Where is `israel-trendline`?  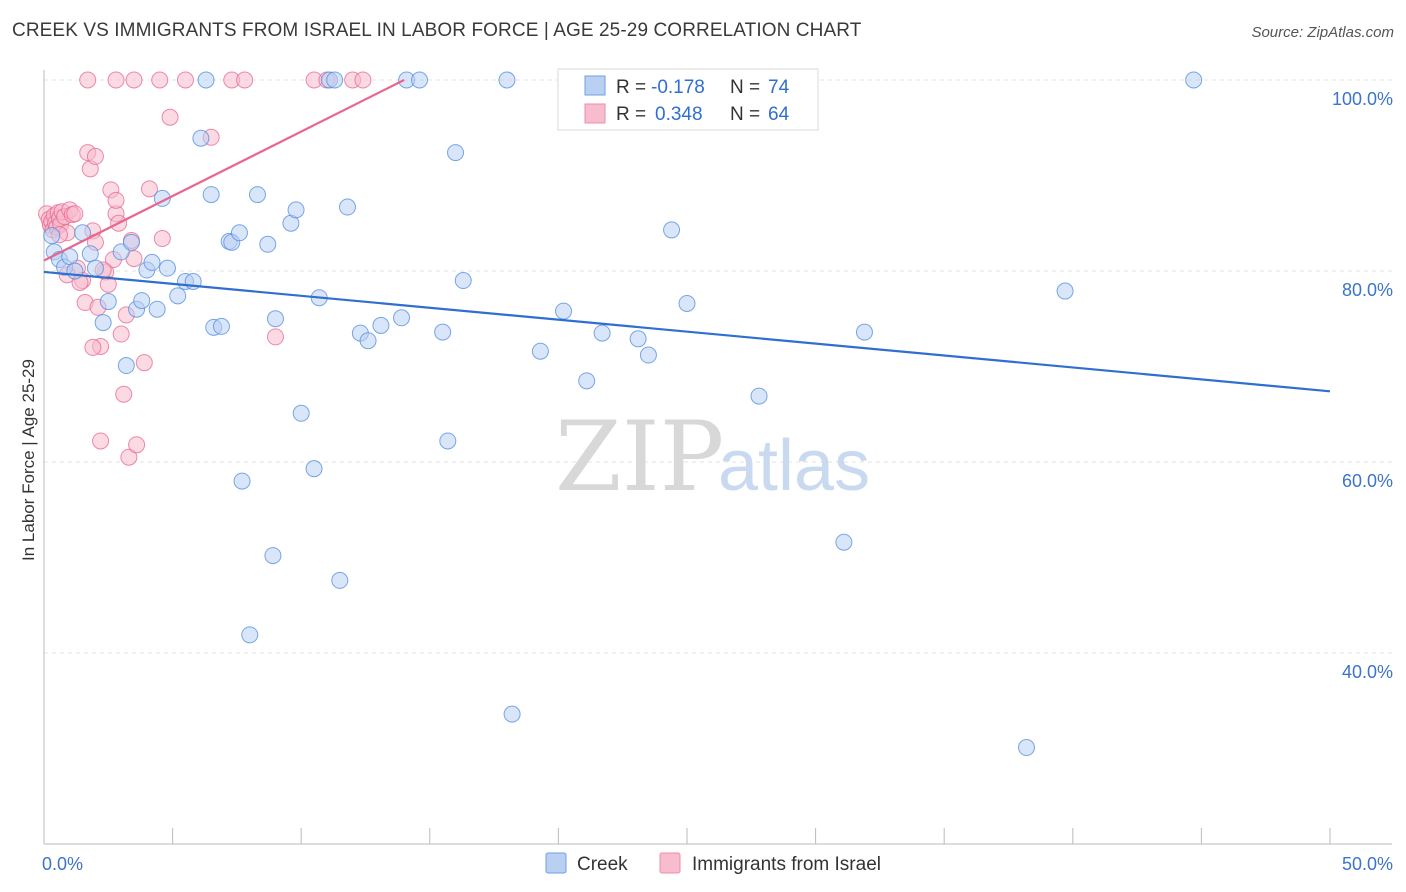 israel-trendline is located at coordinates (224, 170).